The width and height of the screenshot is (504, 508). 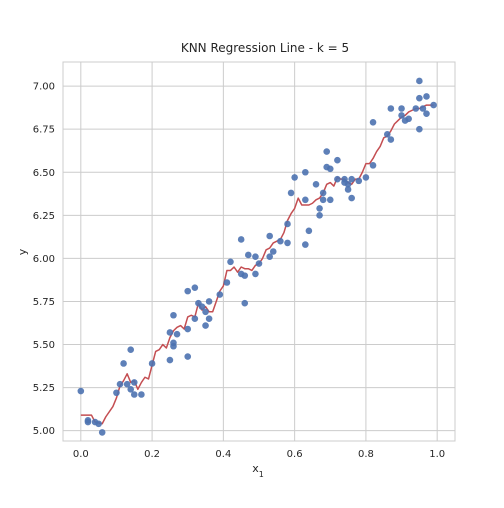 What do you see at coordinates (265, 48) in the screenshot?
I see `chart-title: KNN Regression Line - k = 5` at bounding box center [265, 48].